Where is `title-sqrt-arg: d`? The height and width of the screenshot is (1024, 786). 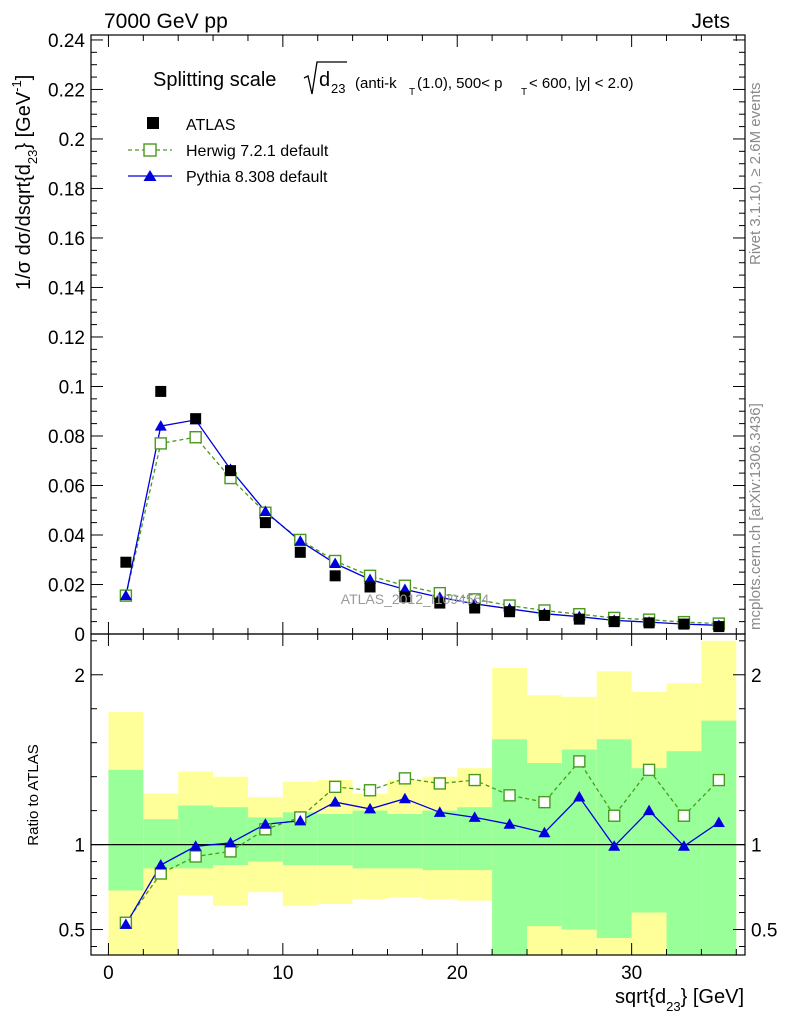
title-sqrt-arg: d is located at coordinates (324, 80).